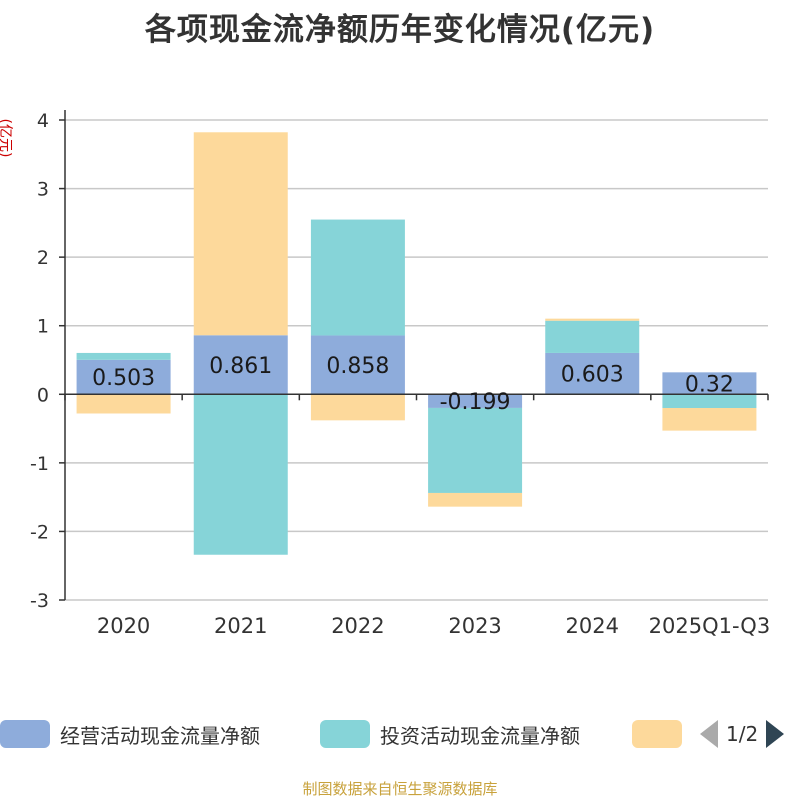  What do you see at coordinates (357, 626) in the screenshot?
I see `x-tick-label: 2022` at bounding box center [357, 626].